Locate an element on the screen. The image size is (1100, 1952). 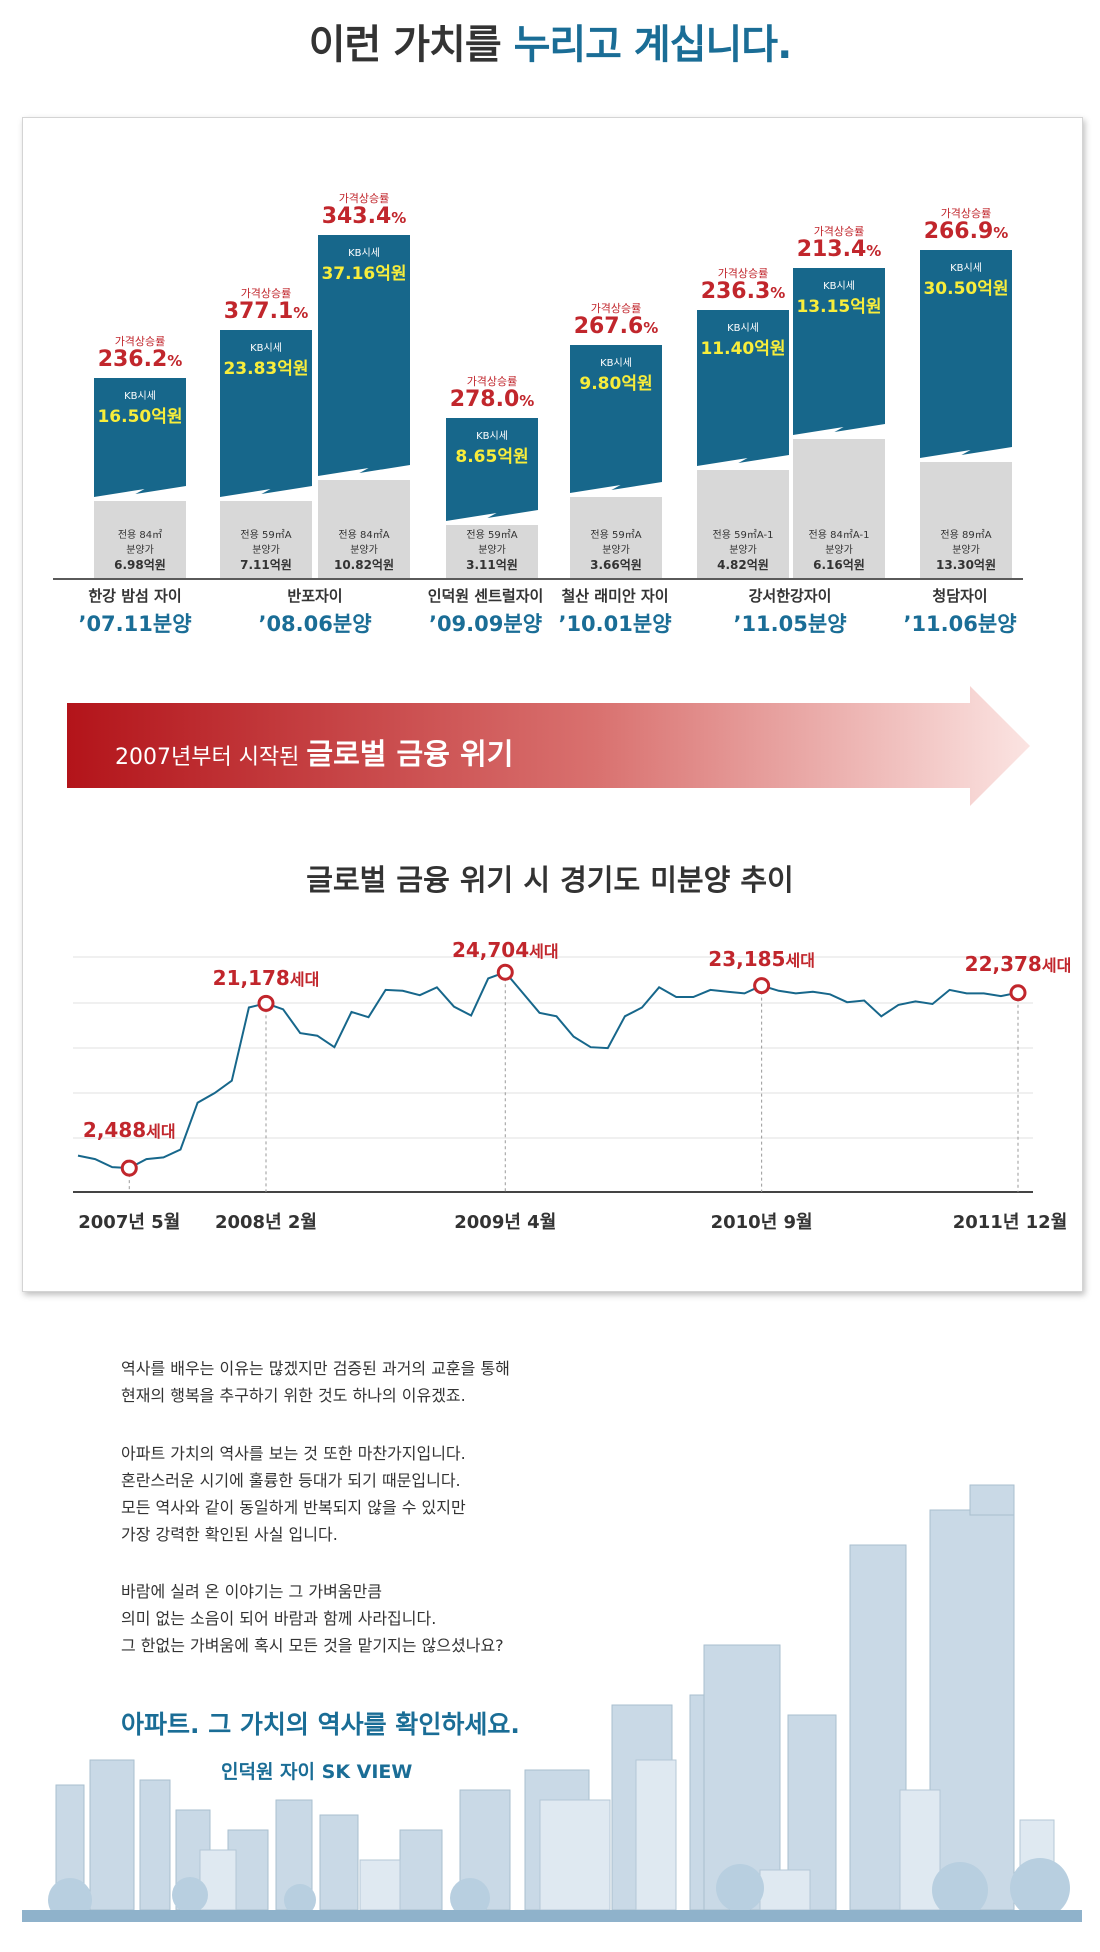
kb-value: 16.50억원 is located at coordinates (140, 417).